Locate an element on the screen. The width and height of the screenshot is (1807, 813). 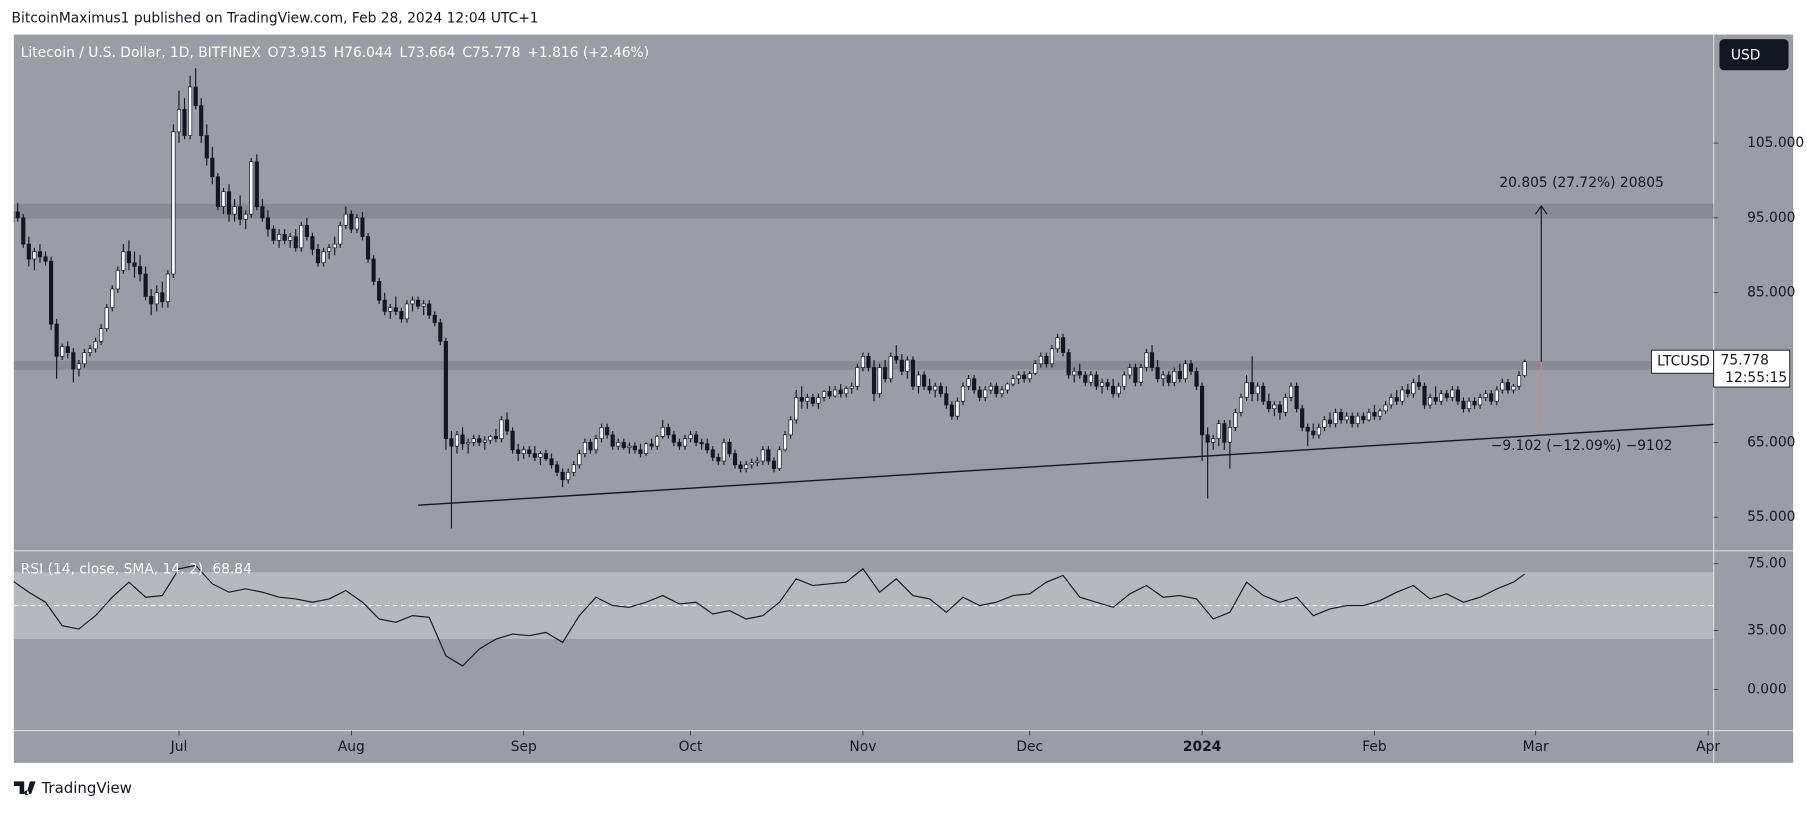
x-tick-label: Oct is located at coordinates (691, 747).